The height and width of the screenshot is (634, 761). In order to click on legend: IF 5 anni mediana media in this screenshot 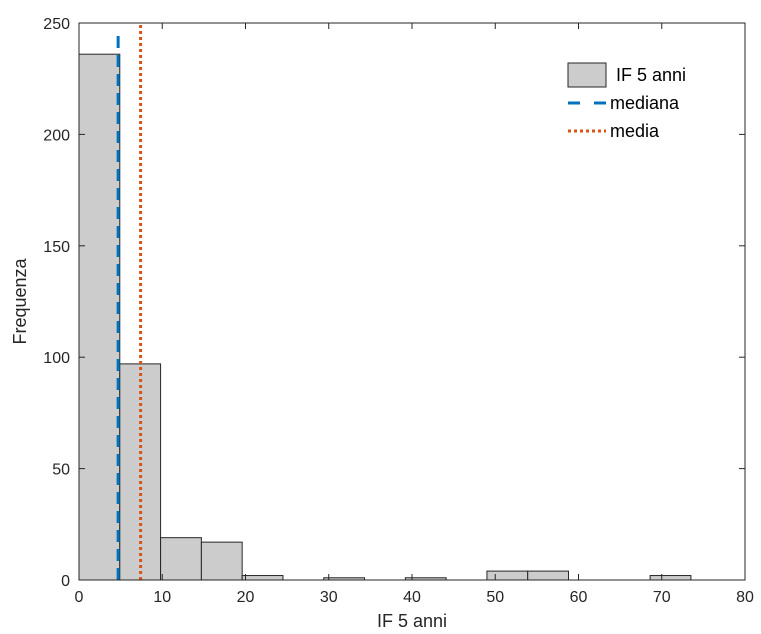, I will do `click(626, 101)`.